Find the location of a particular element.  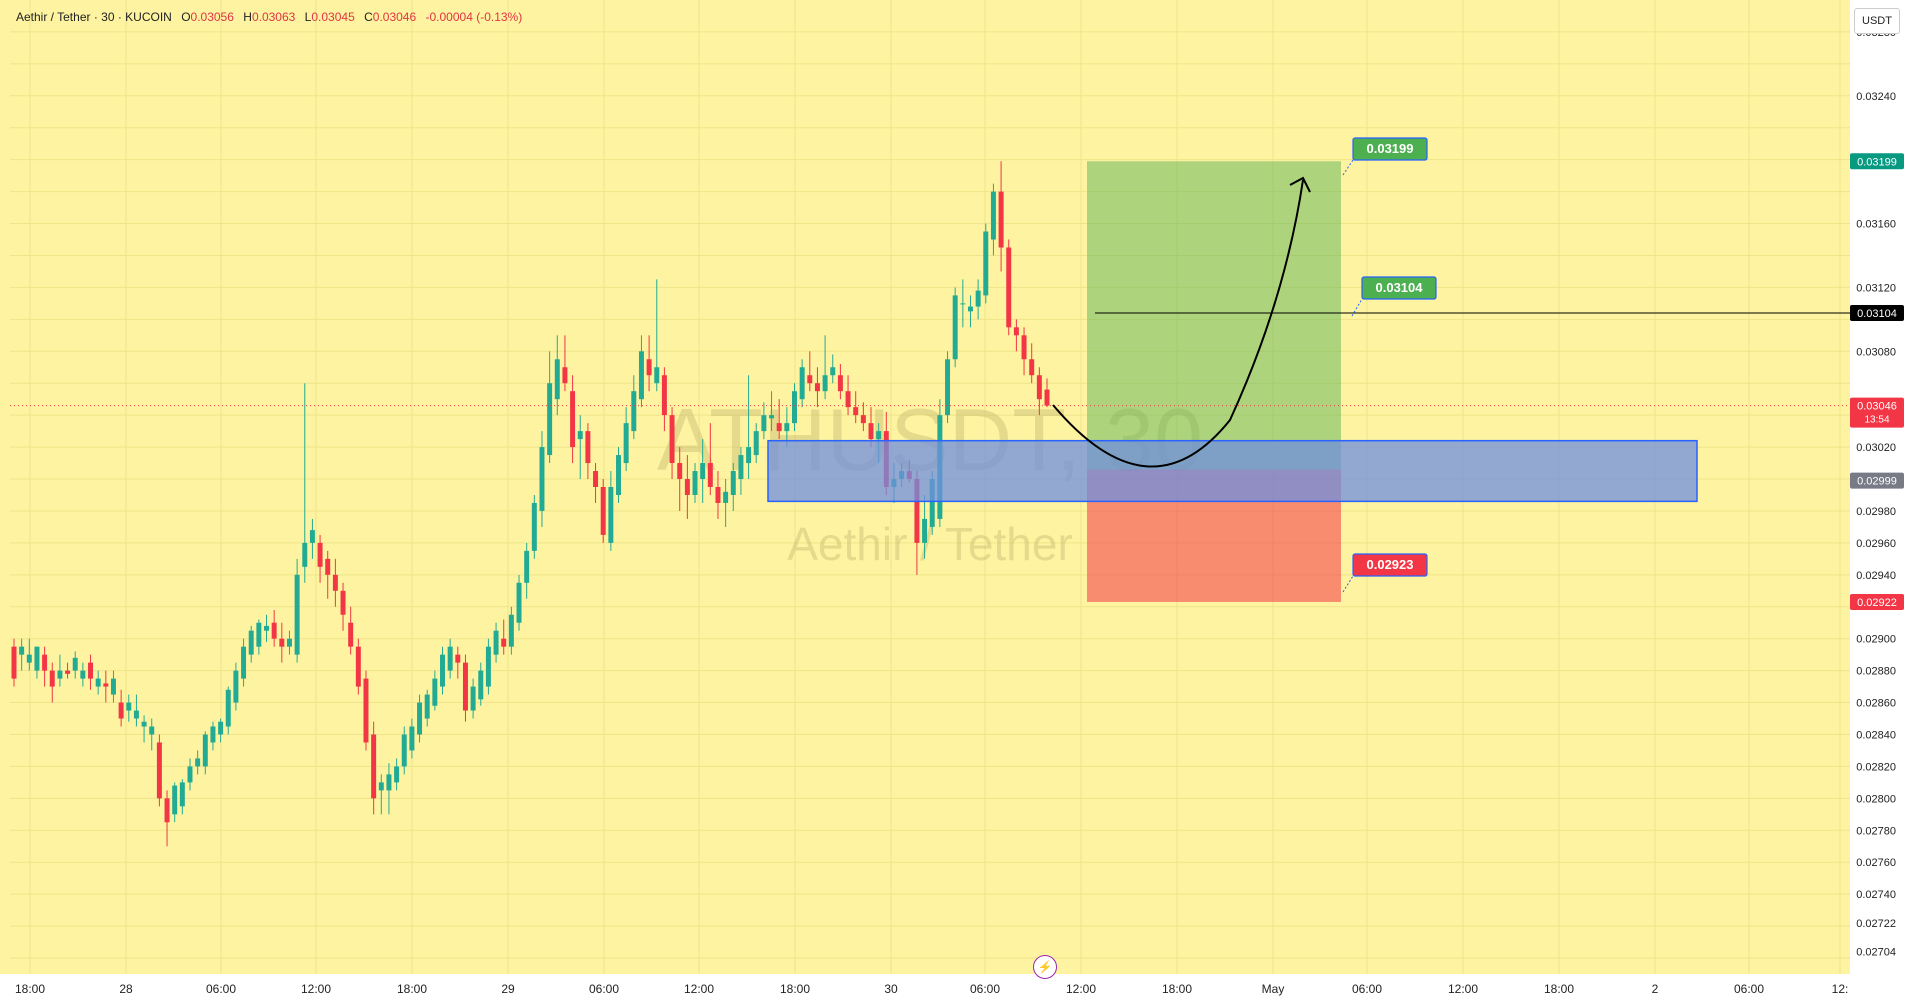

price-axis-background is located at coordinates (1881, 502).